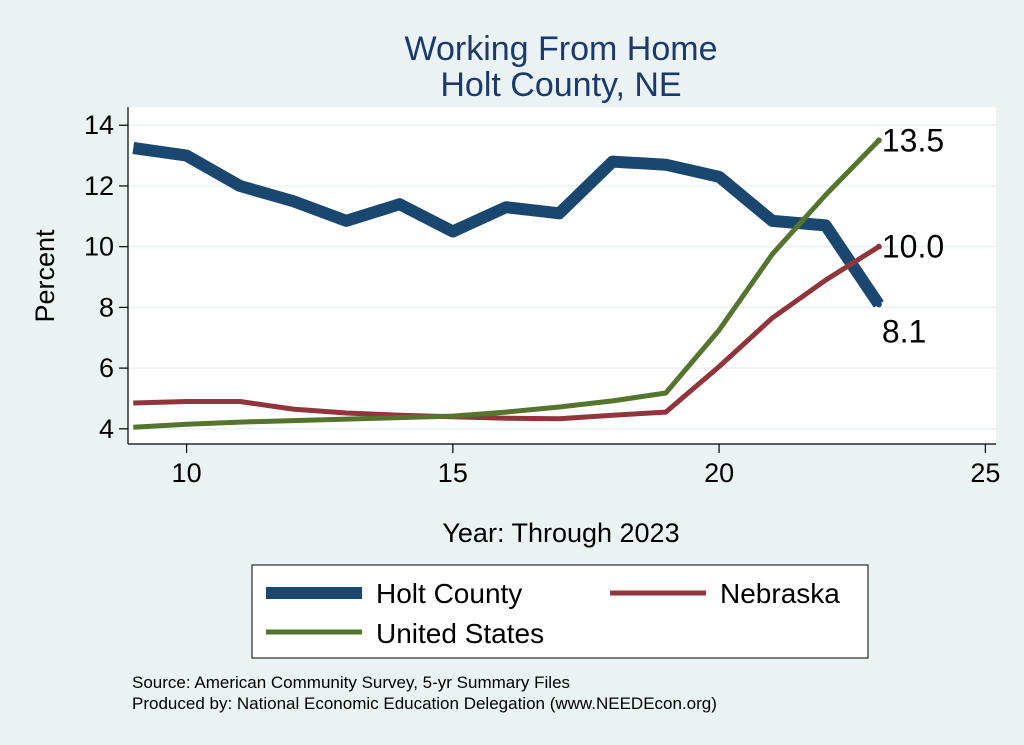 The width and height of the screenshot is (1024, 745). I want to click on end-label-united-states: 13.5, so click(913, 140).